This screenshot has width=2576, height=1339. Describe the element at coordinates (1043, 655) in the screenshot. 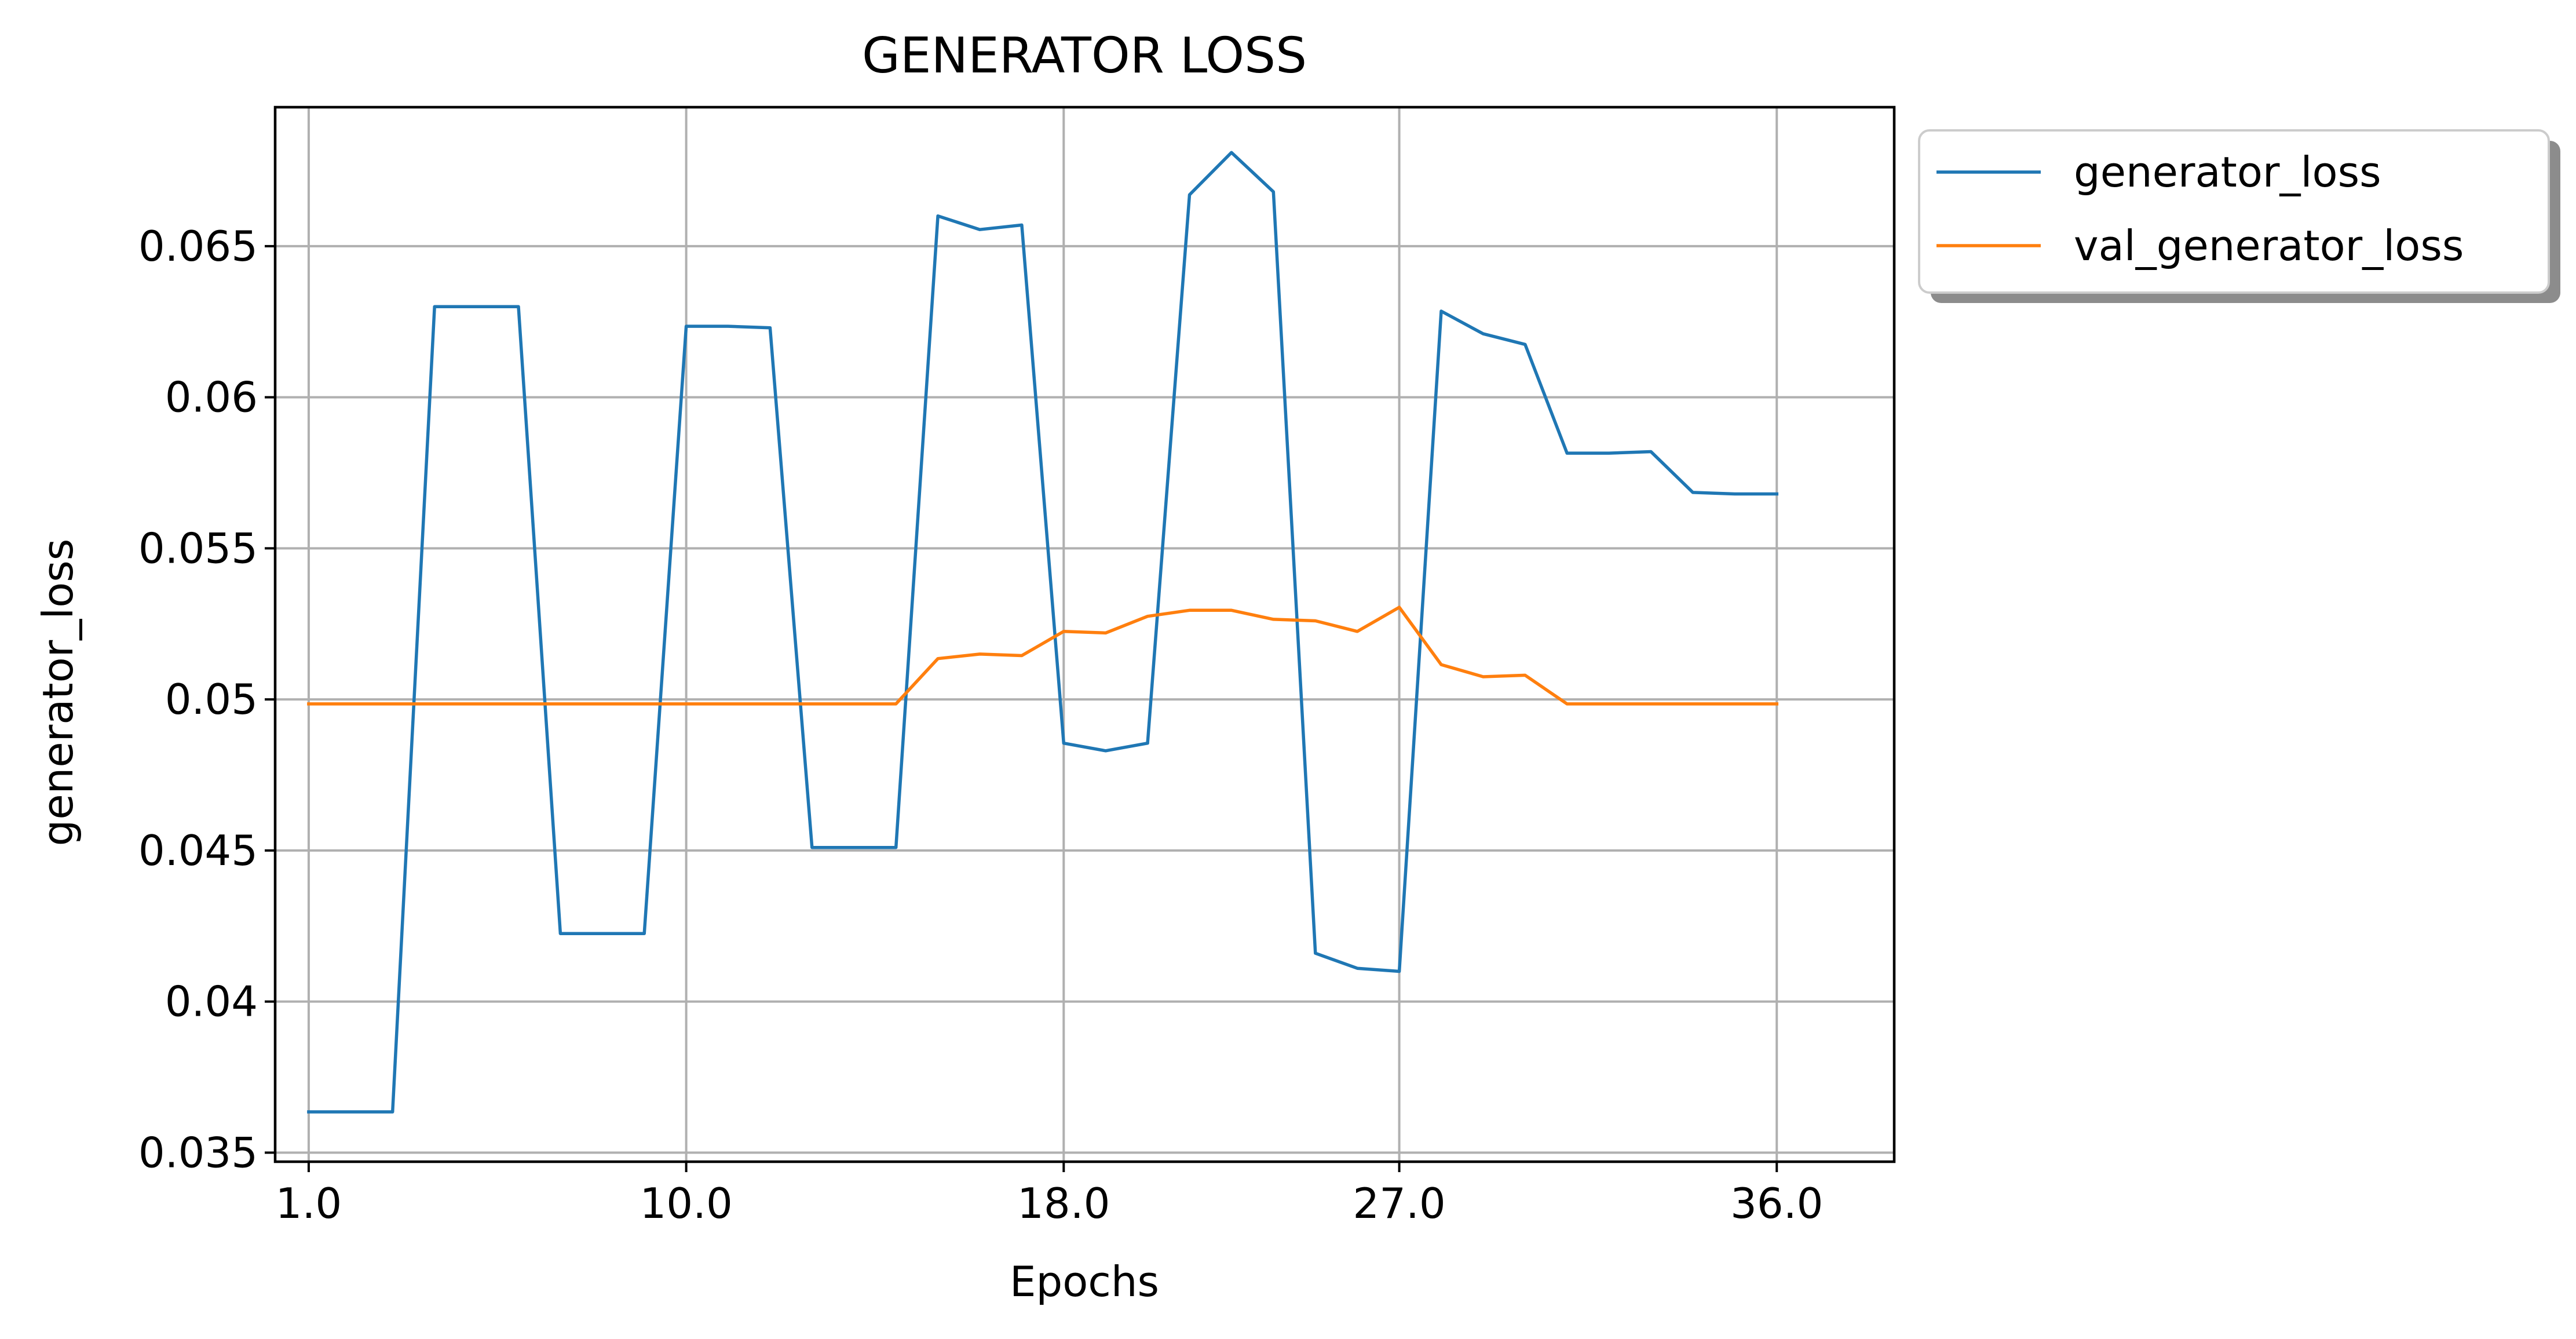

I see `series-line-val-generator-loss` at that location.